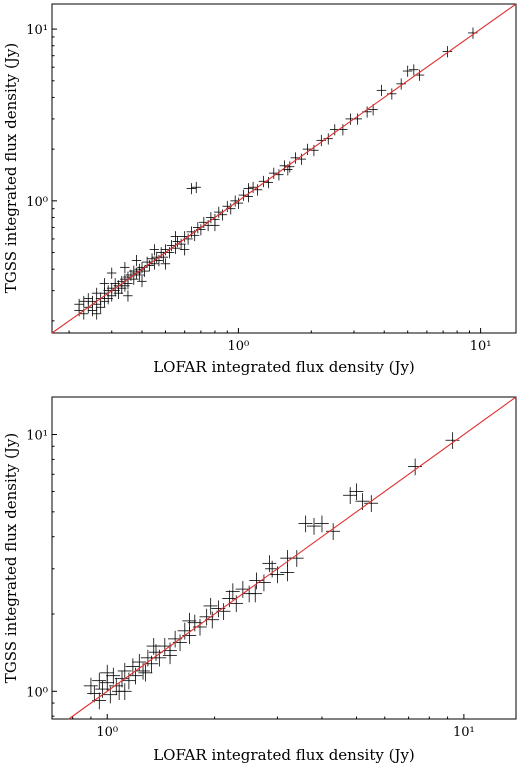  I want to click on x-tick-label-top: 10⁰, so click(239, 346).